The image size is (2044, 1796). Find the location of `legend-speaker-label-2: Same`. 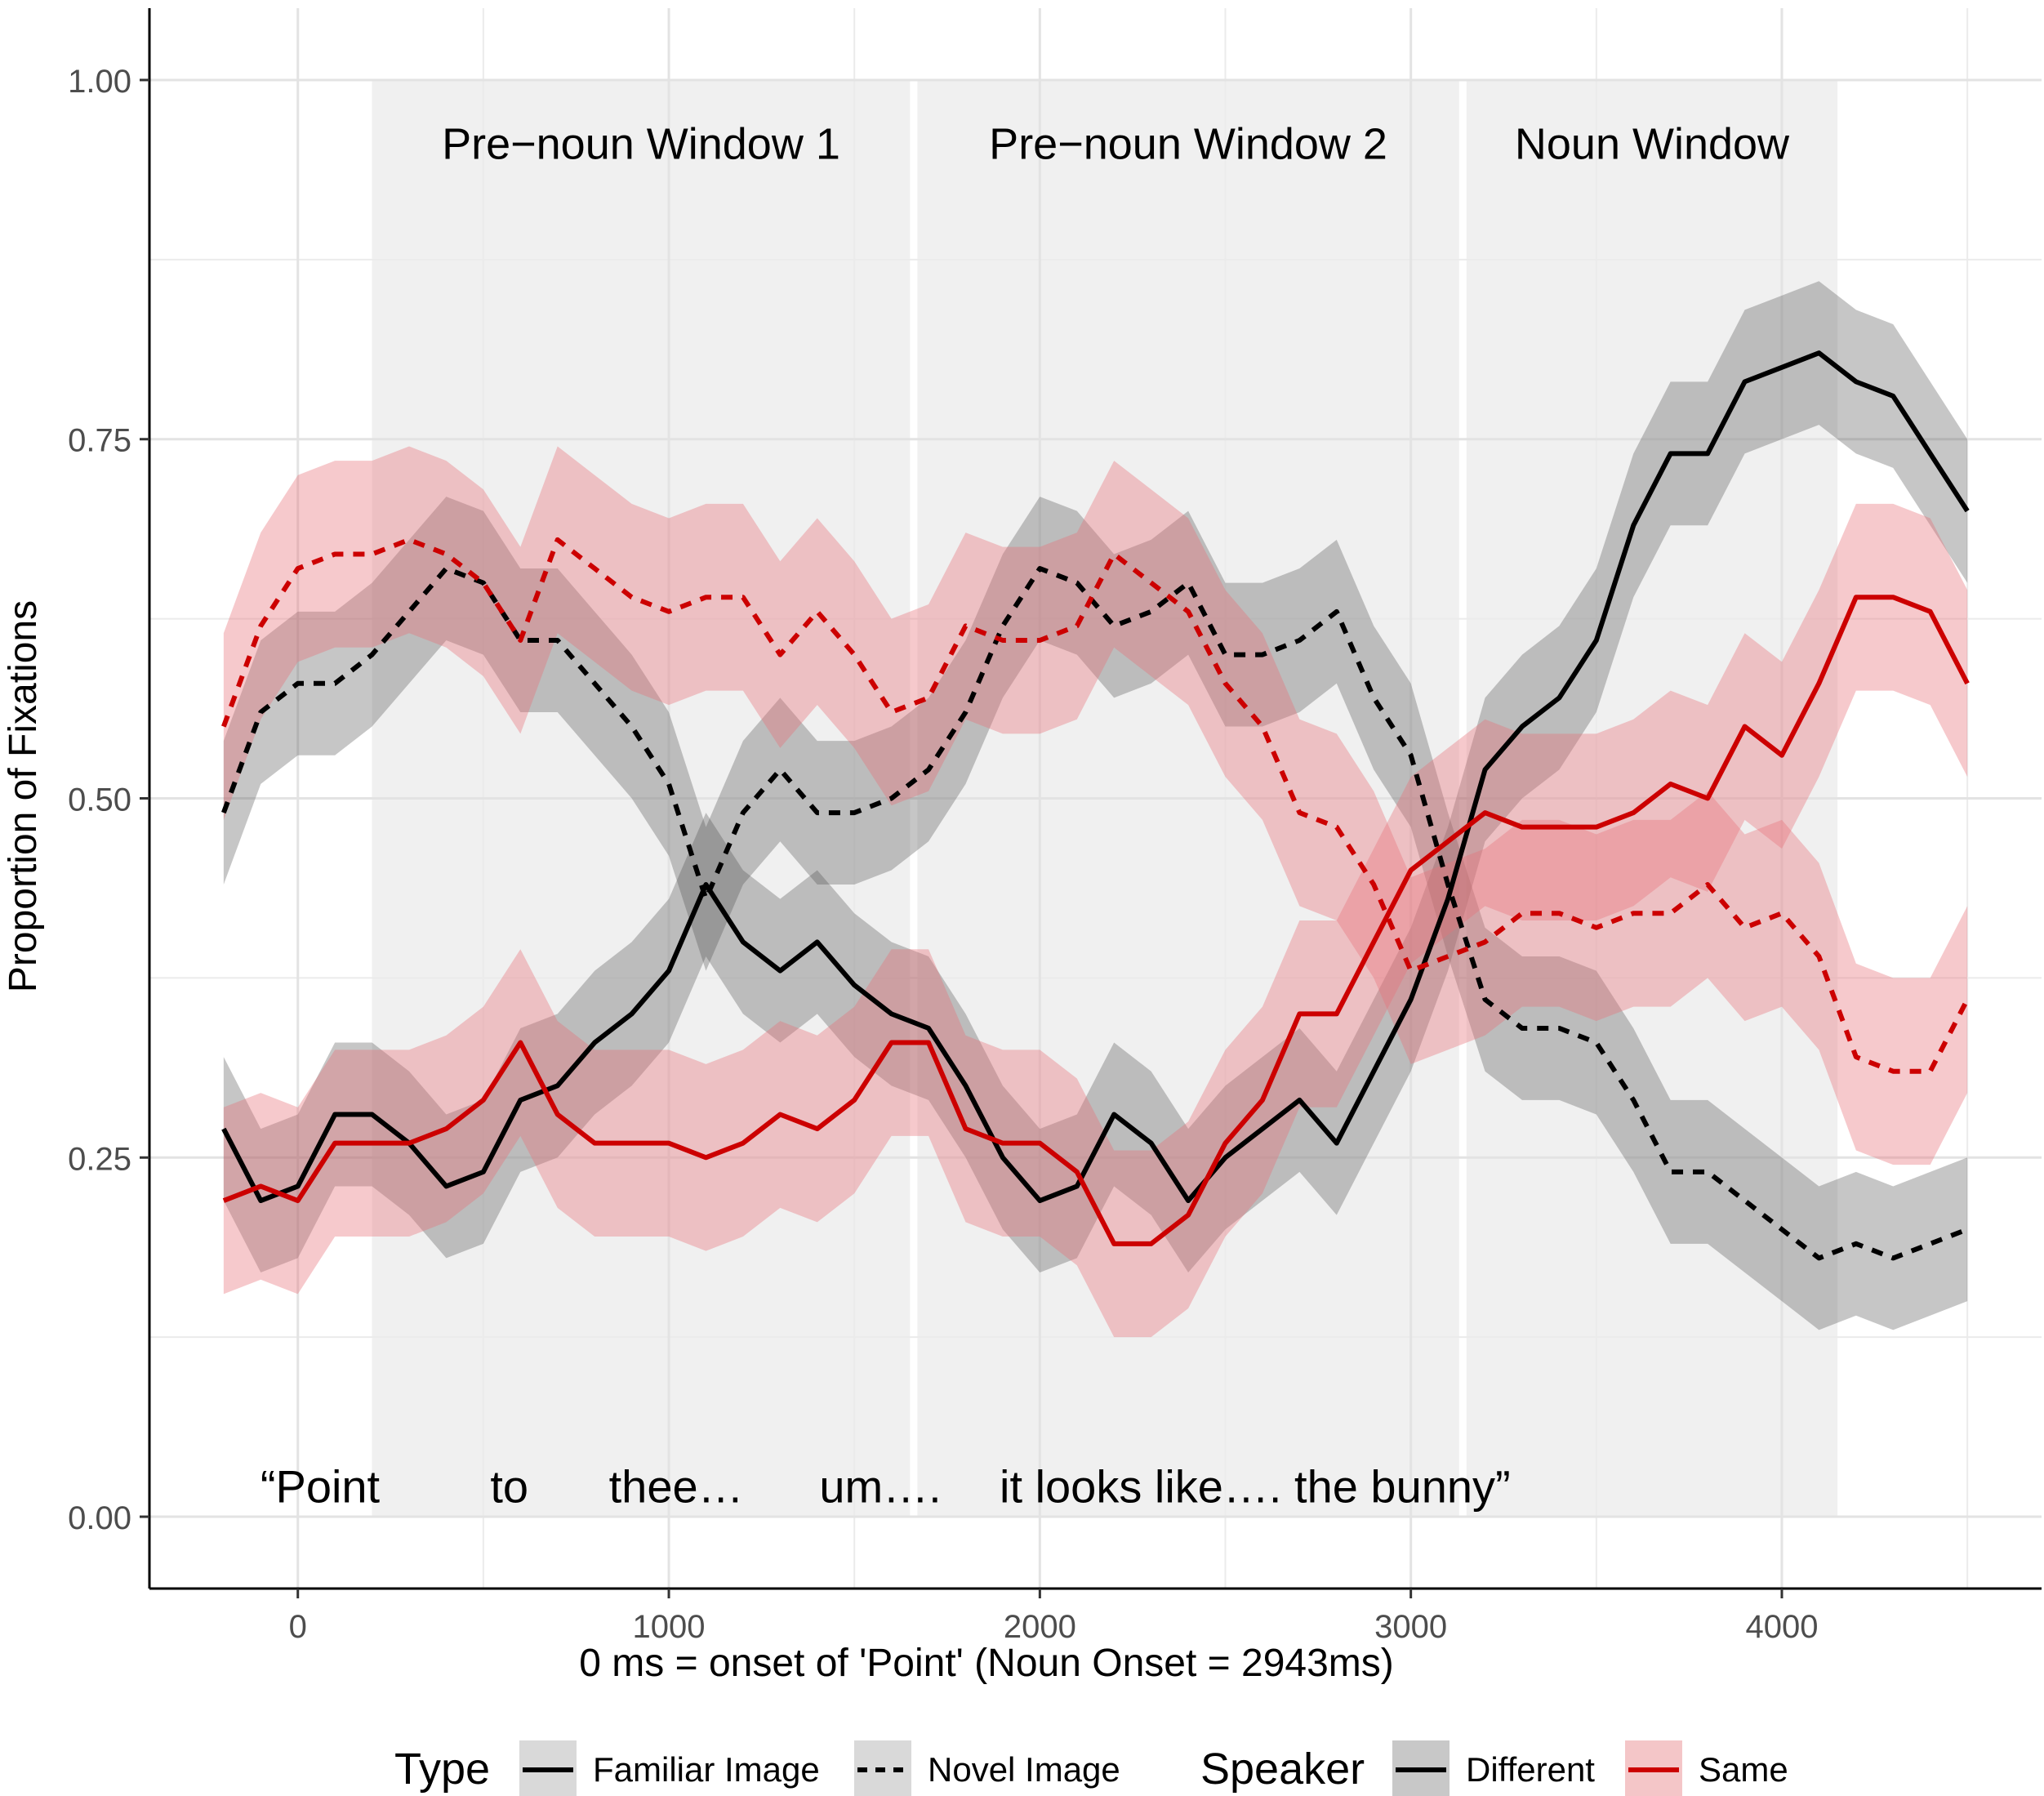

legend-speaker-label-2: Same is located at coordinates (1744, 1769).